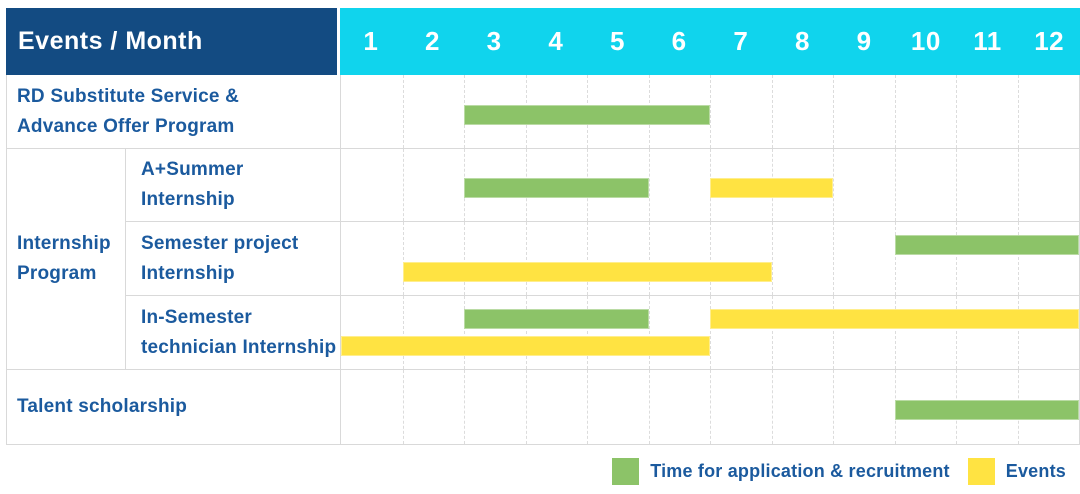 The width and height of the screenshot is (1080, 494). I want to click on row-label-in-semester-technician-internship: In-Semester technician Internship, so click(233, 332).